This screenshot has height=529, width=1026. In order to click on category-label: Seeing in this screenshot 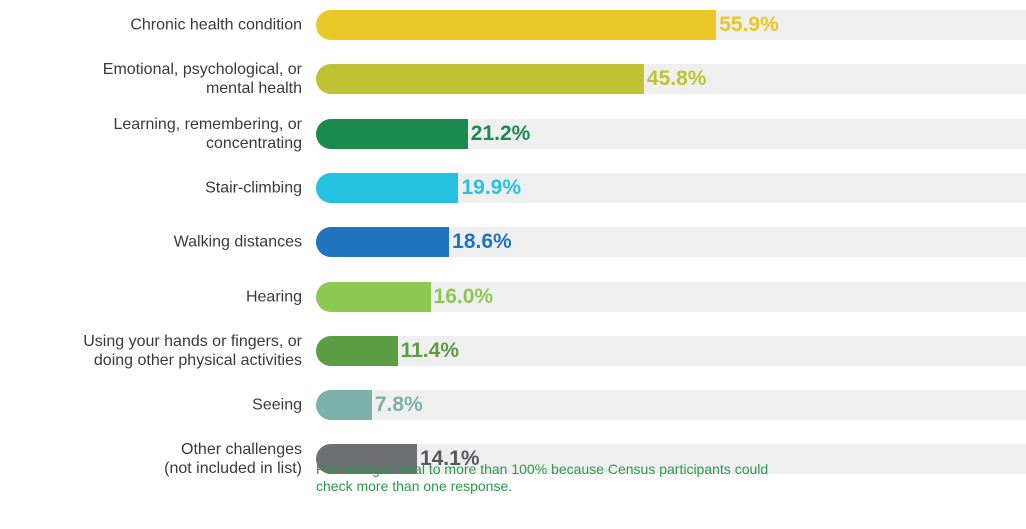, I will do `click(277, 405)`.